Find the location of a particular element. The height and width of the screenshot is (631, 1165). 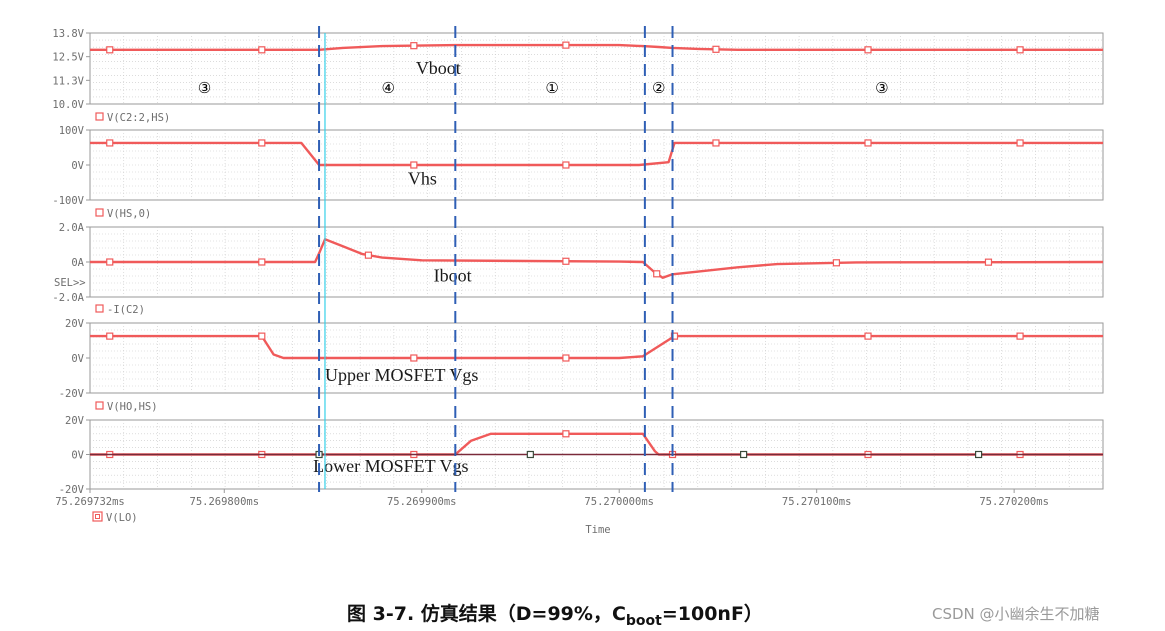

y-tick-label: 100V is located at coordinates (72, 131).